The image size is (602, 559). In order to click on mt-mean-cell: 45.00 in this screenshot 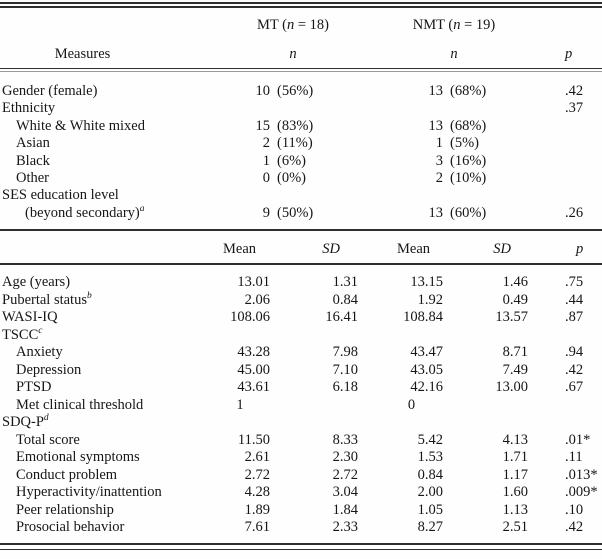, I will do `click(253, 369)`.